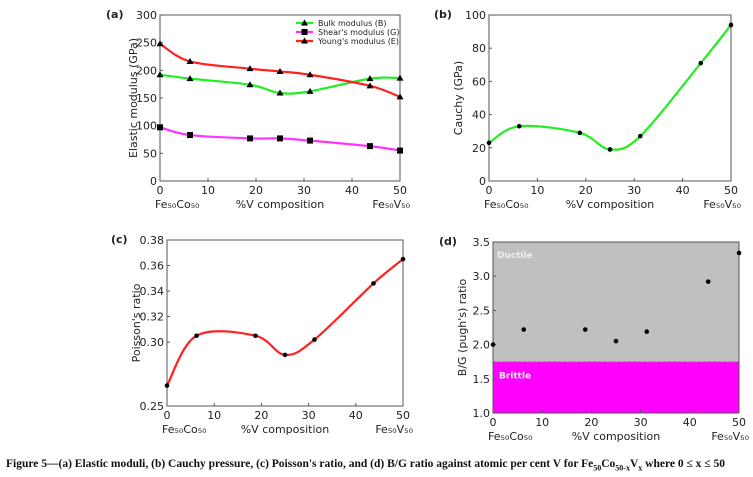 The height and width of the screenshot is (477, 753). I want to click on series-line-c, so click(285, 322).